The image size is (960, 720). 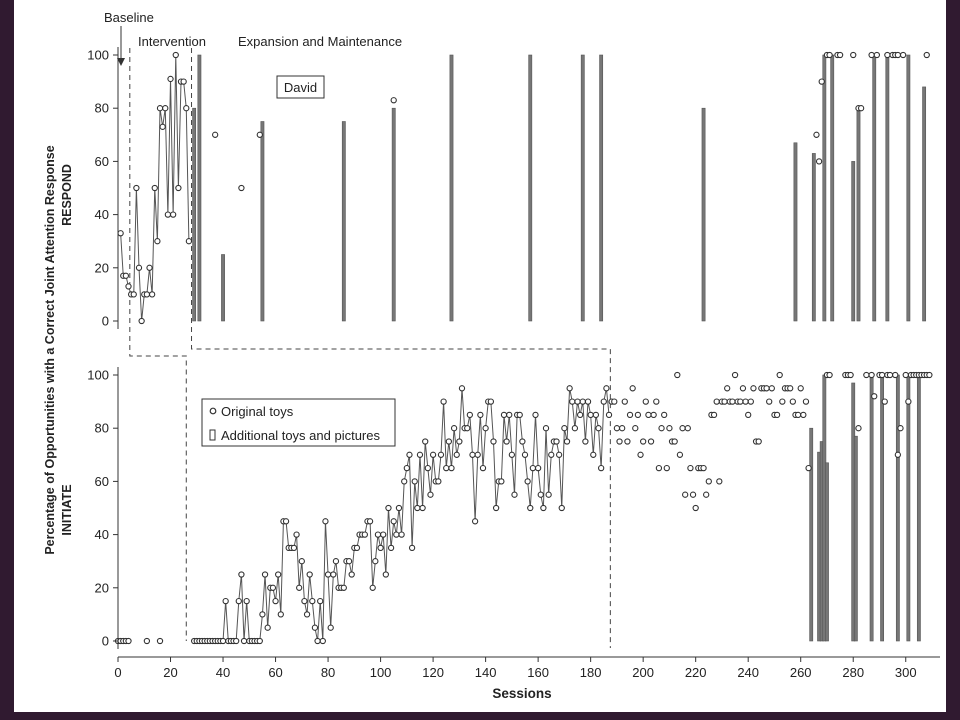 What do you see at coordinates (172, 41) in the screenshot?
I see `phase-label-intervention: Intervention` at bounding box center [172, 41].